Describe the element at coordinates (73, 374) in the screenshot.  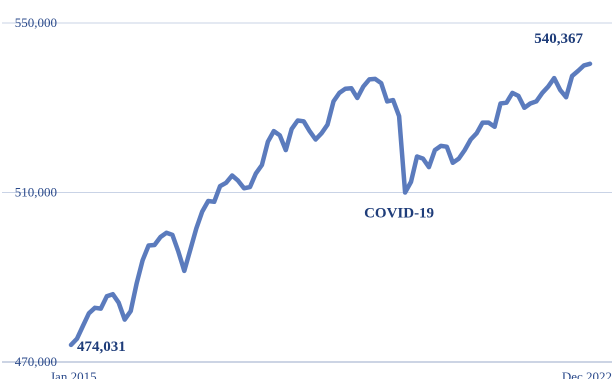
I see `x-axis-start-label: Jan 2015` at that location.